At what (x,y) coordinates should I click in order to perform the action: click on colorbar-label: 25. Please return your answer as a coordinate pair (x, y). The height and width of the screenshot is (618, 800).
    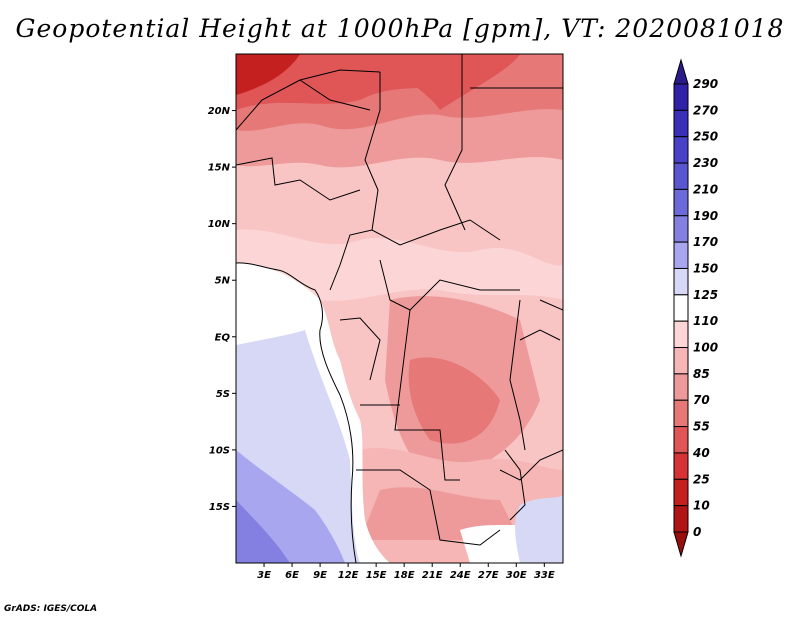
    Looking at the image, I should click on (701, 479).